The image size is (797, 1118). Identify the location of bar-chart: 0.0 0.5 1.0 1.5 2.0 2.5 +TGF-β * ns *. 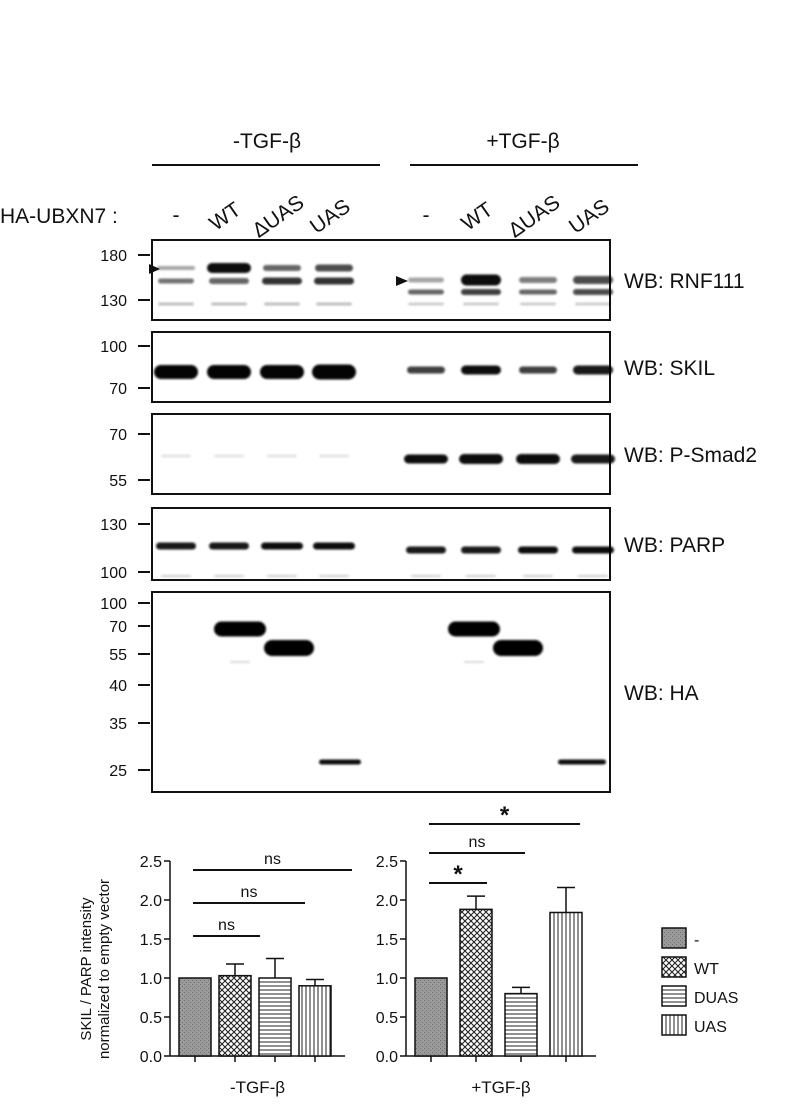
(486, 949).